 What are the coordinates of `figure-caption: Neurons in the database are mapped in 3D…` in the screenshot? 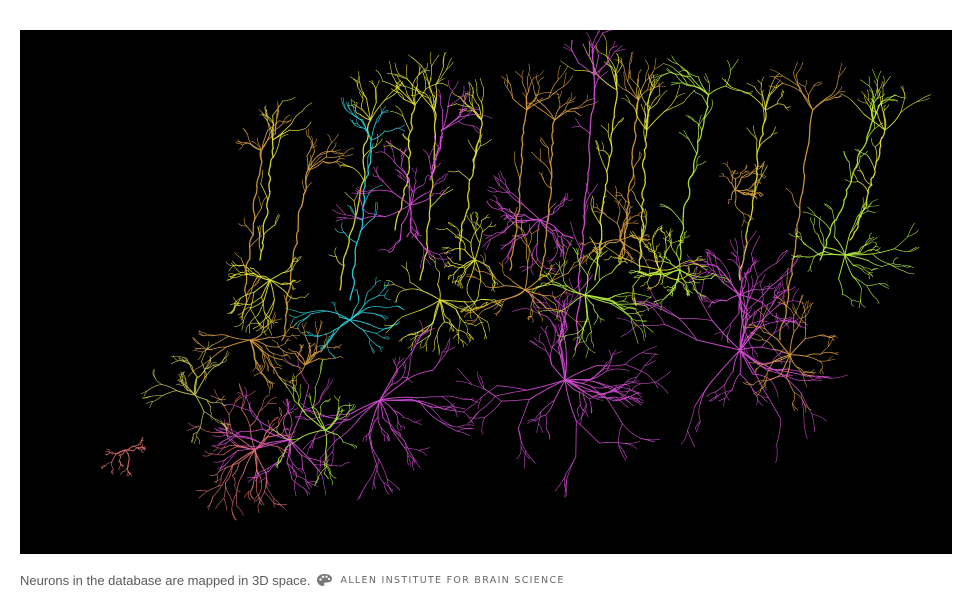 It's located at (292, 580).